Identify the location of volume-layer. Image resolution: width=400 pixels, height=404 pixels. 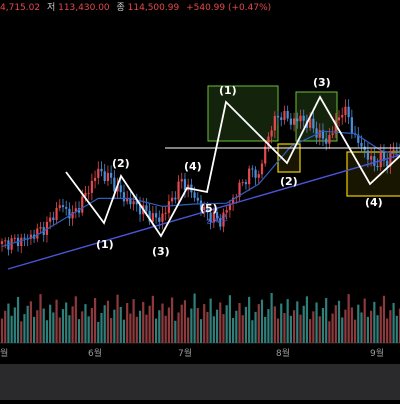
(200, 318).